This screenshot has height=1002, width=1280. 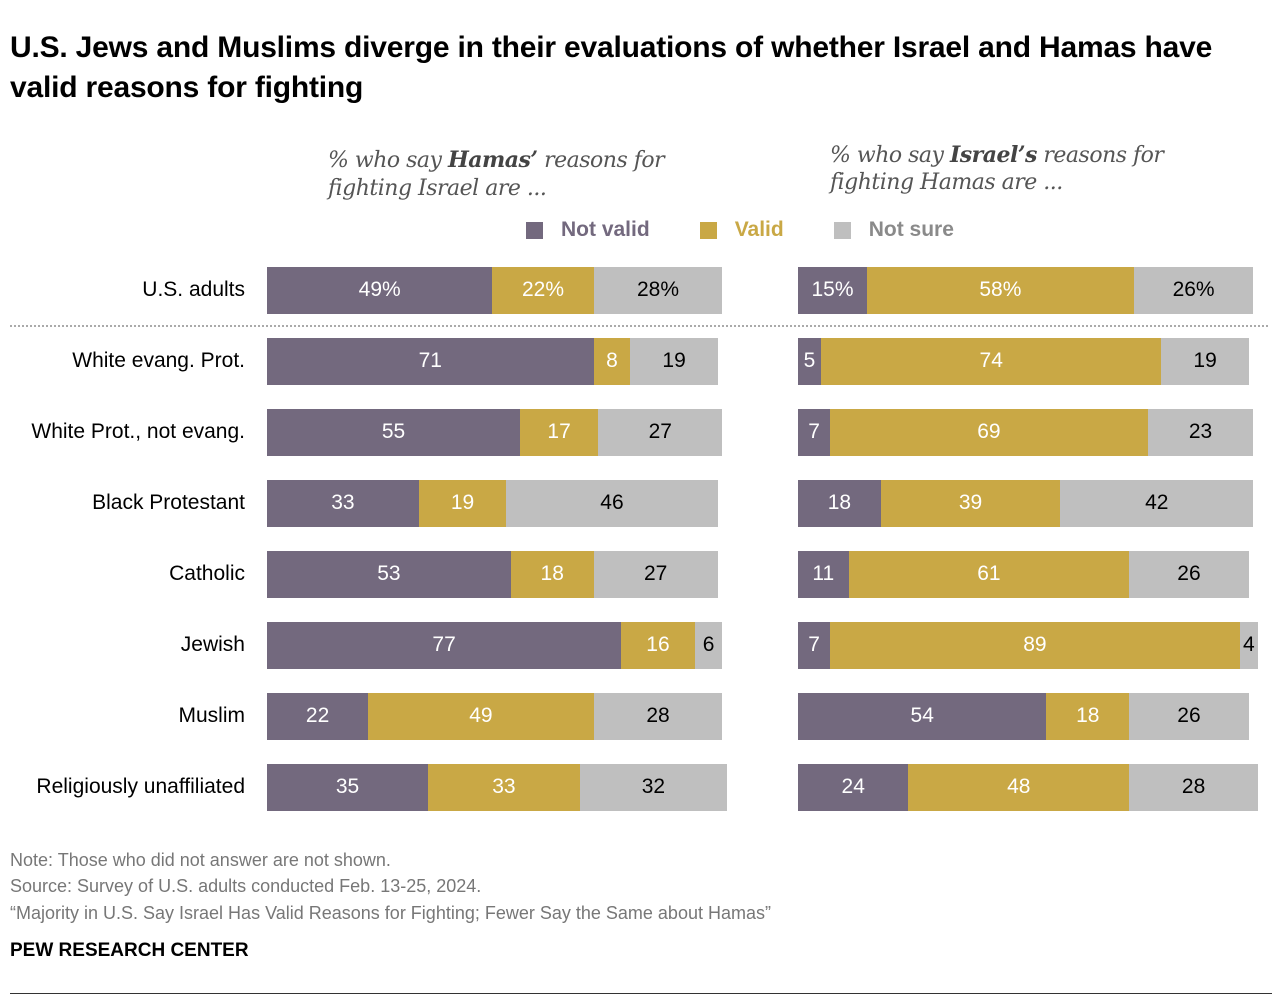 I want to click on category-label: White Prot., not evang., so click(x=138, y=431).